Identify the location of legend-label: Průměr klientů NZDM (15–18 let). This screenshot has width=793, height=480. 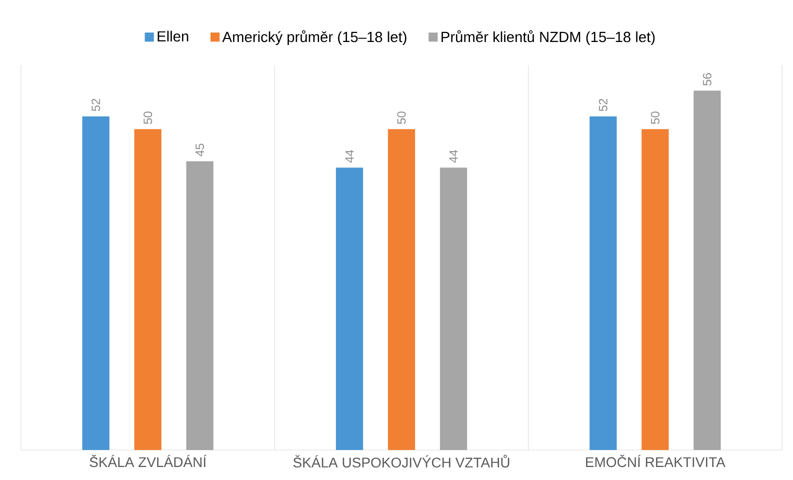
(548, 38).